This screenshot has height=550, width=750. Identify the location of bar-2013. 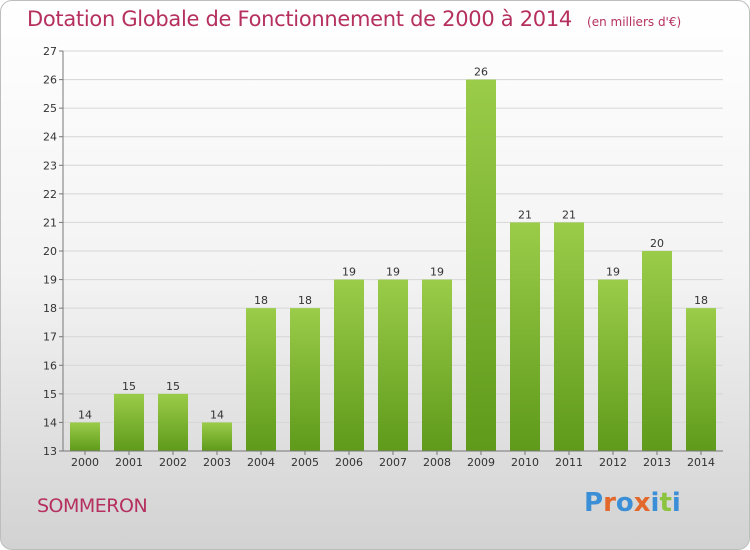
(657, 351).